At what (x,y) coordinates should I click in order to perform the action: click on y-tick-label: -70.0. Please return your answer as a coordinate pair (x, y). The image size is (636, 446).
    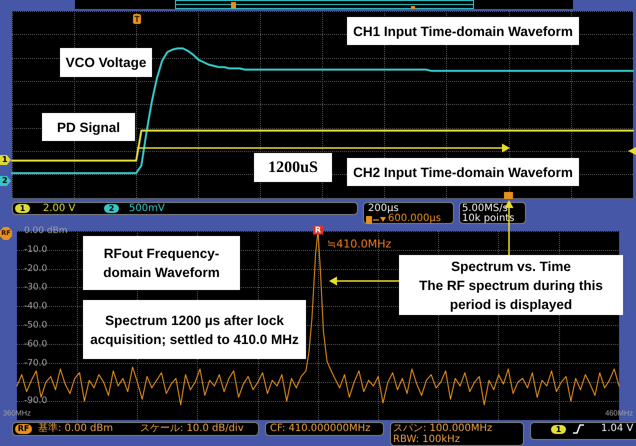
    Looking at the image, I should click on (36, 363).